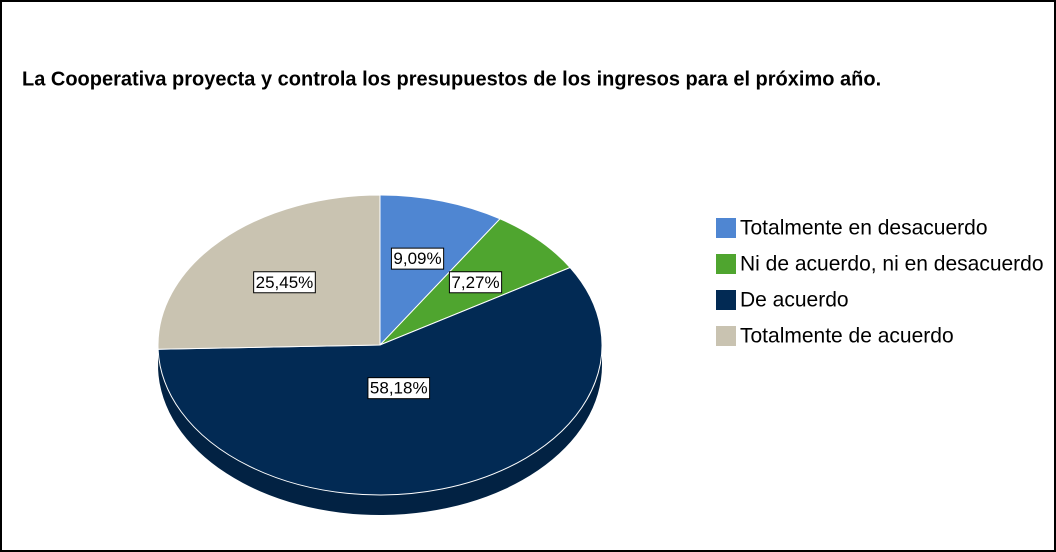 This screenshot has height=552, width=1056. What do you see at coordinates (892, 264) in the screenshot?
I see `legend-label: Ni de acuerdo, ni en desacuerdo` at bounding box center [892, 264].